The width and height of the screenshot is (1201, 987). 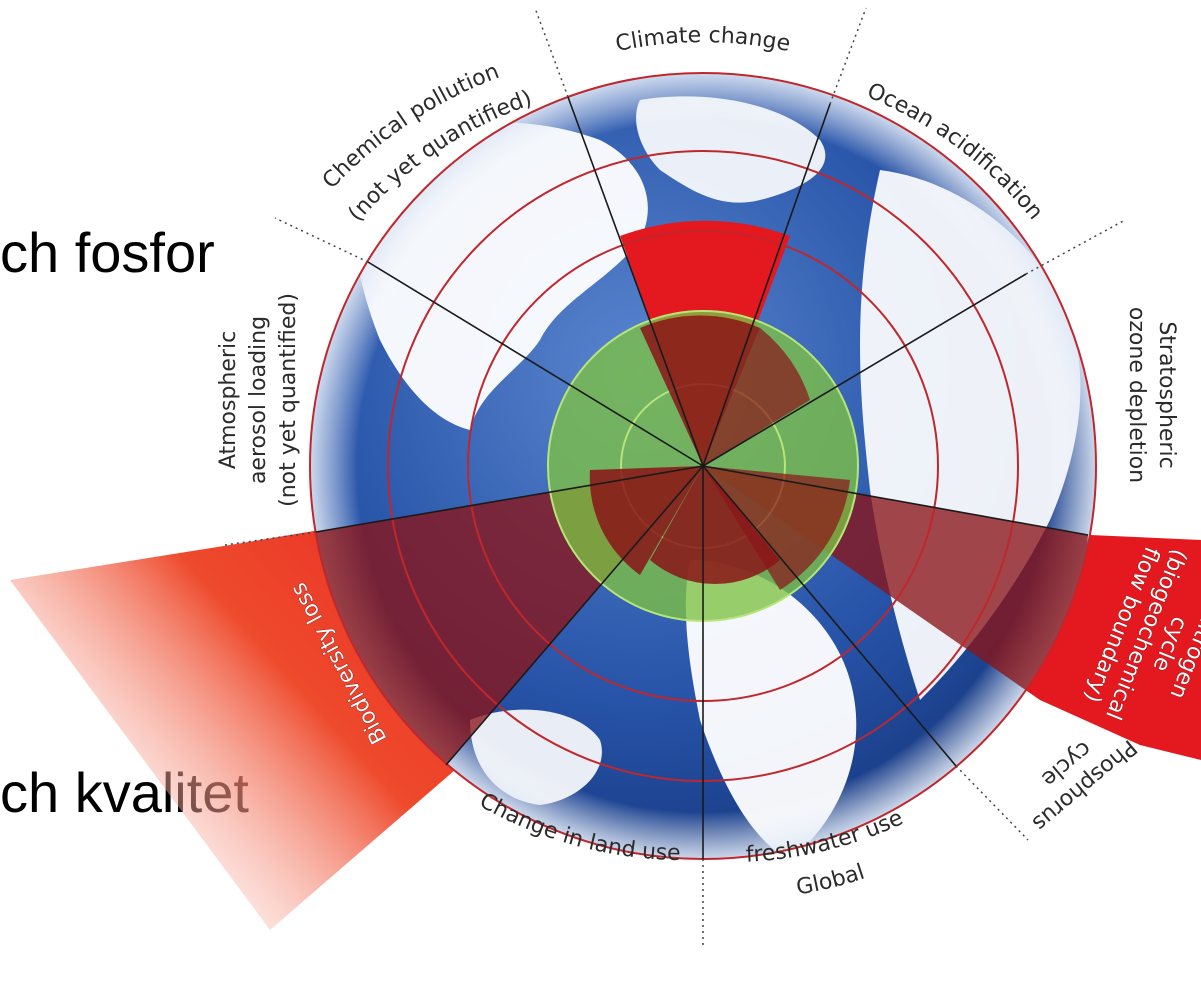 What do you see at coordinates (830, 880) in the screenshot?
I see `label-freshwater-2: Global` at bounding box center [830, 880].